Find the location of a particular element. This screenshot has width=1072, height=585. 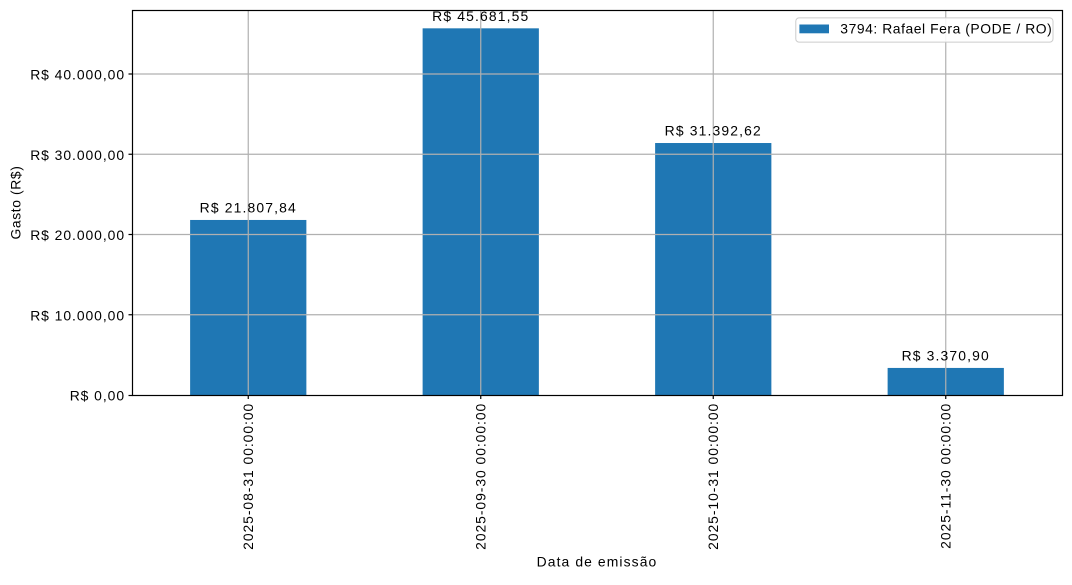

svg-text: 2025-10-31 00:00:00 is located at coordinates (713, 476).